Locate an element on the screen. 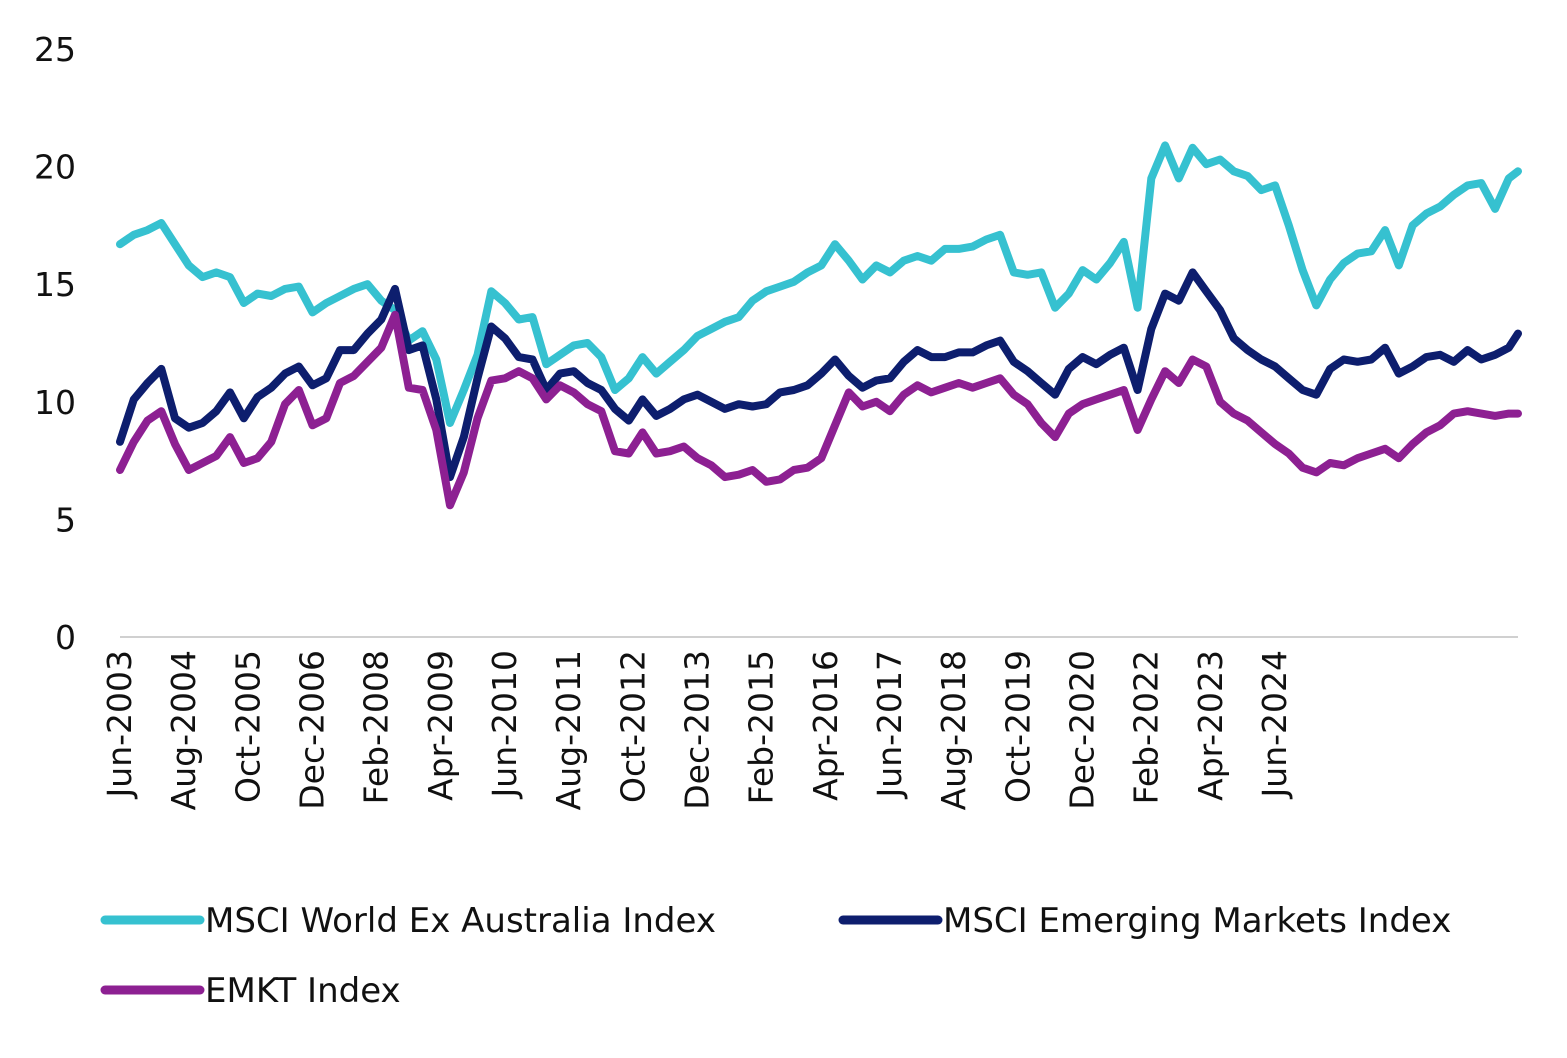 This screenshot has height=1058, width=1567. legend-label: MSCI World Ex Australia Index is located at coordinates (460, 921).